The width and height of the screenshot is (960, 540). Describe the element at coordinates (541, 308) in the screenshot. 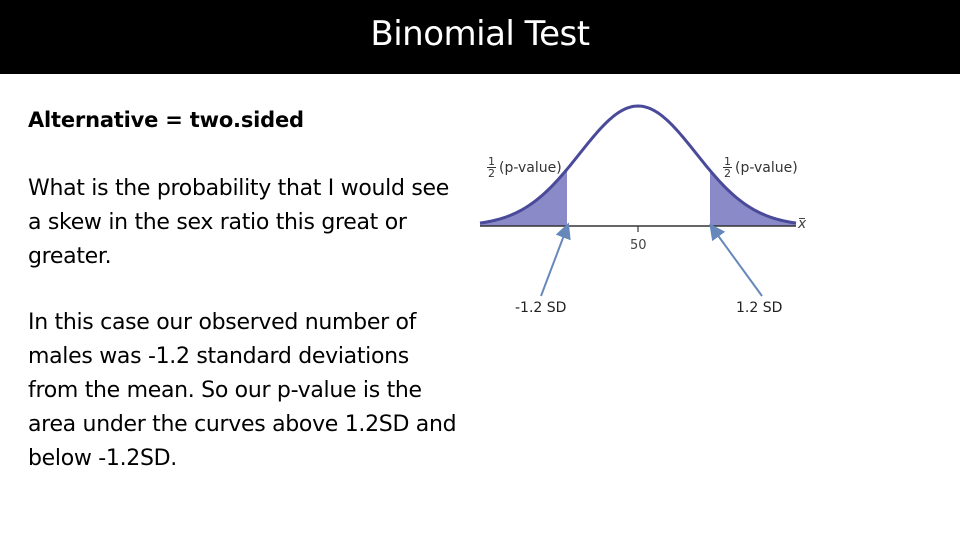

I see `left-sd-label: -1.2 SD` at that location.